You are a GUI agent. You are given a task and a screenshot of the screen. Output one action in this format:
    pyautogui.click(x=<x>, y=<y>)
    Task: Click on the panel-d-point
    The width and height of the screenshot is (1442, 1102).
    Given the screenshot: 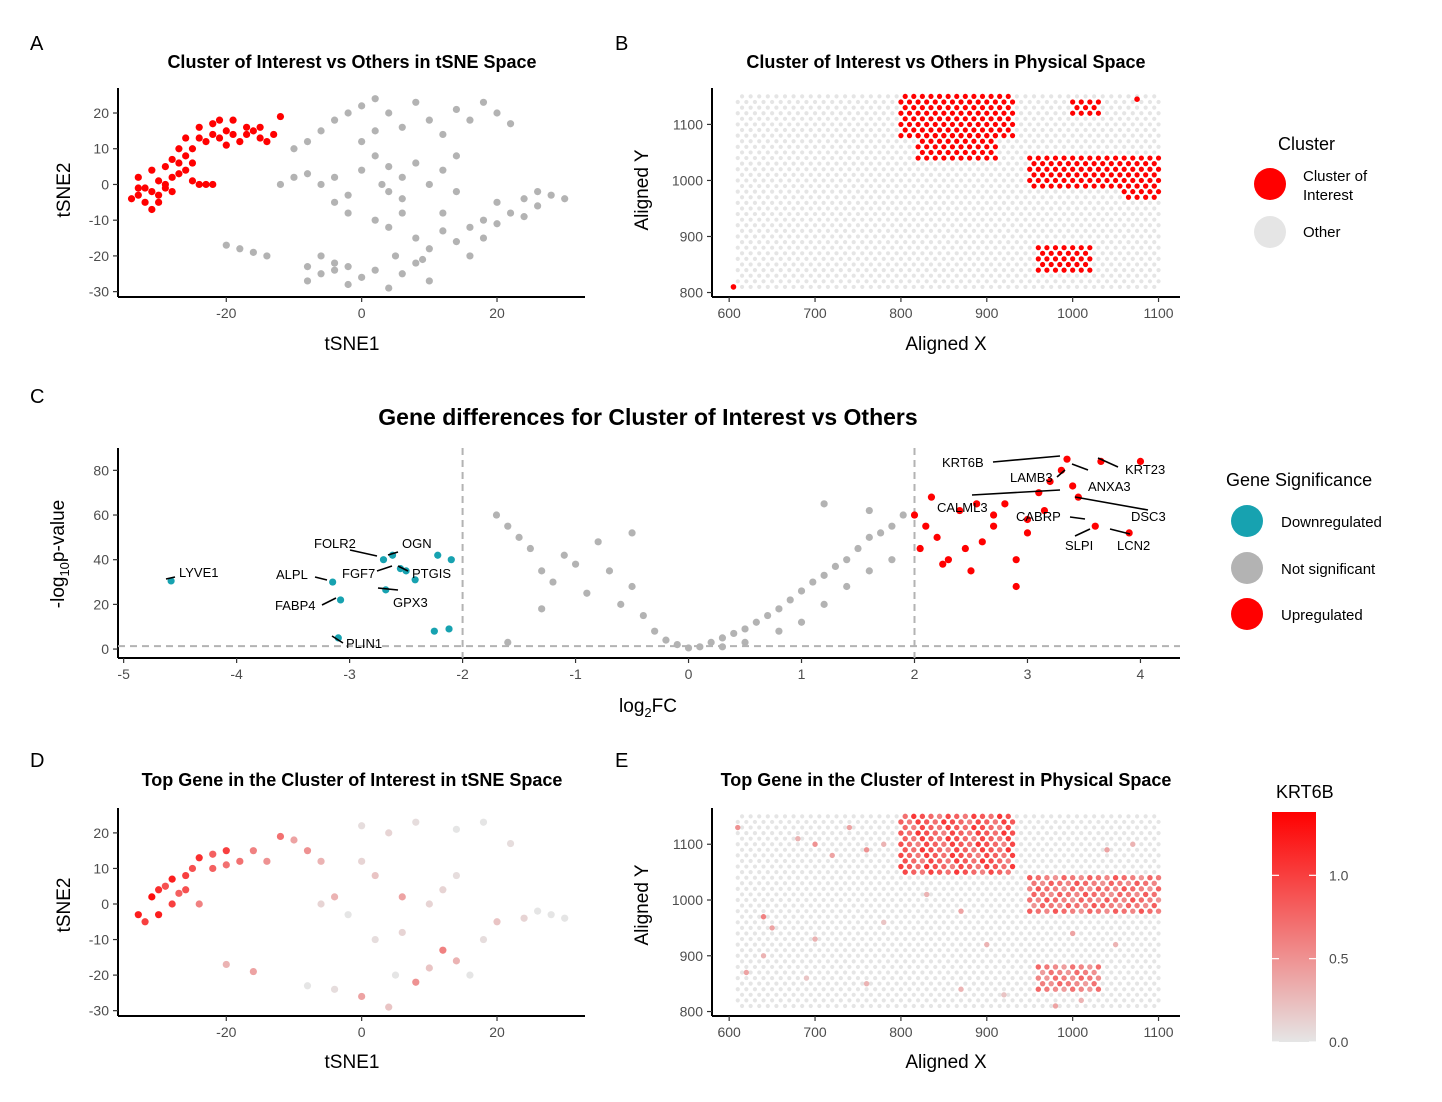 What is the action you would take?
    pyautogui.click(x=159, y=915)
    